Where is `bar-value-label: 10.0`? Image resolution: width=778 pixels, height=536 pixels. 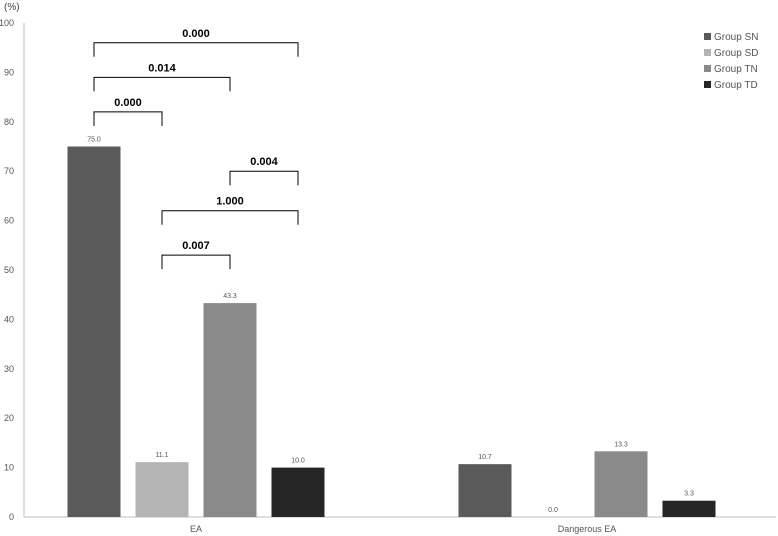 bar-value-label: 10.0 is located at coordinates (298, 461).